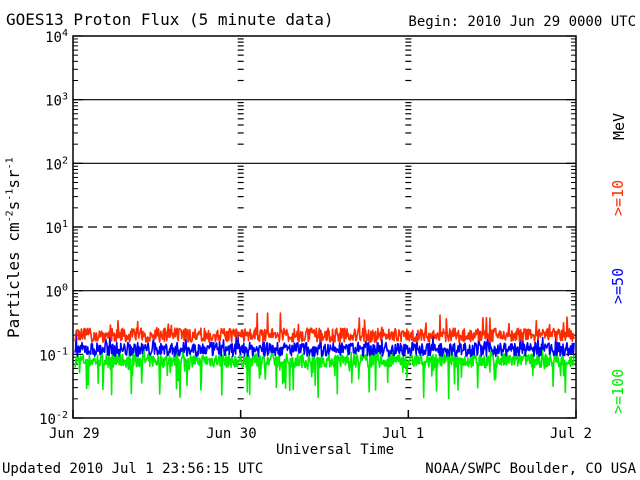 The image size is (640, 480). I want to click on series-line-ge100, so click(324, 373).